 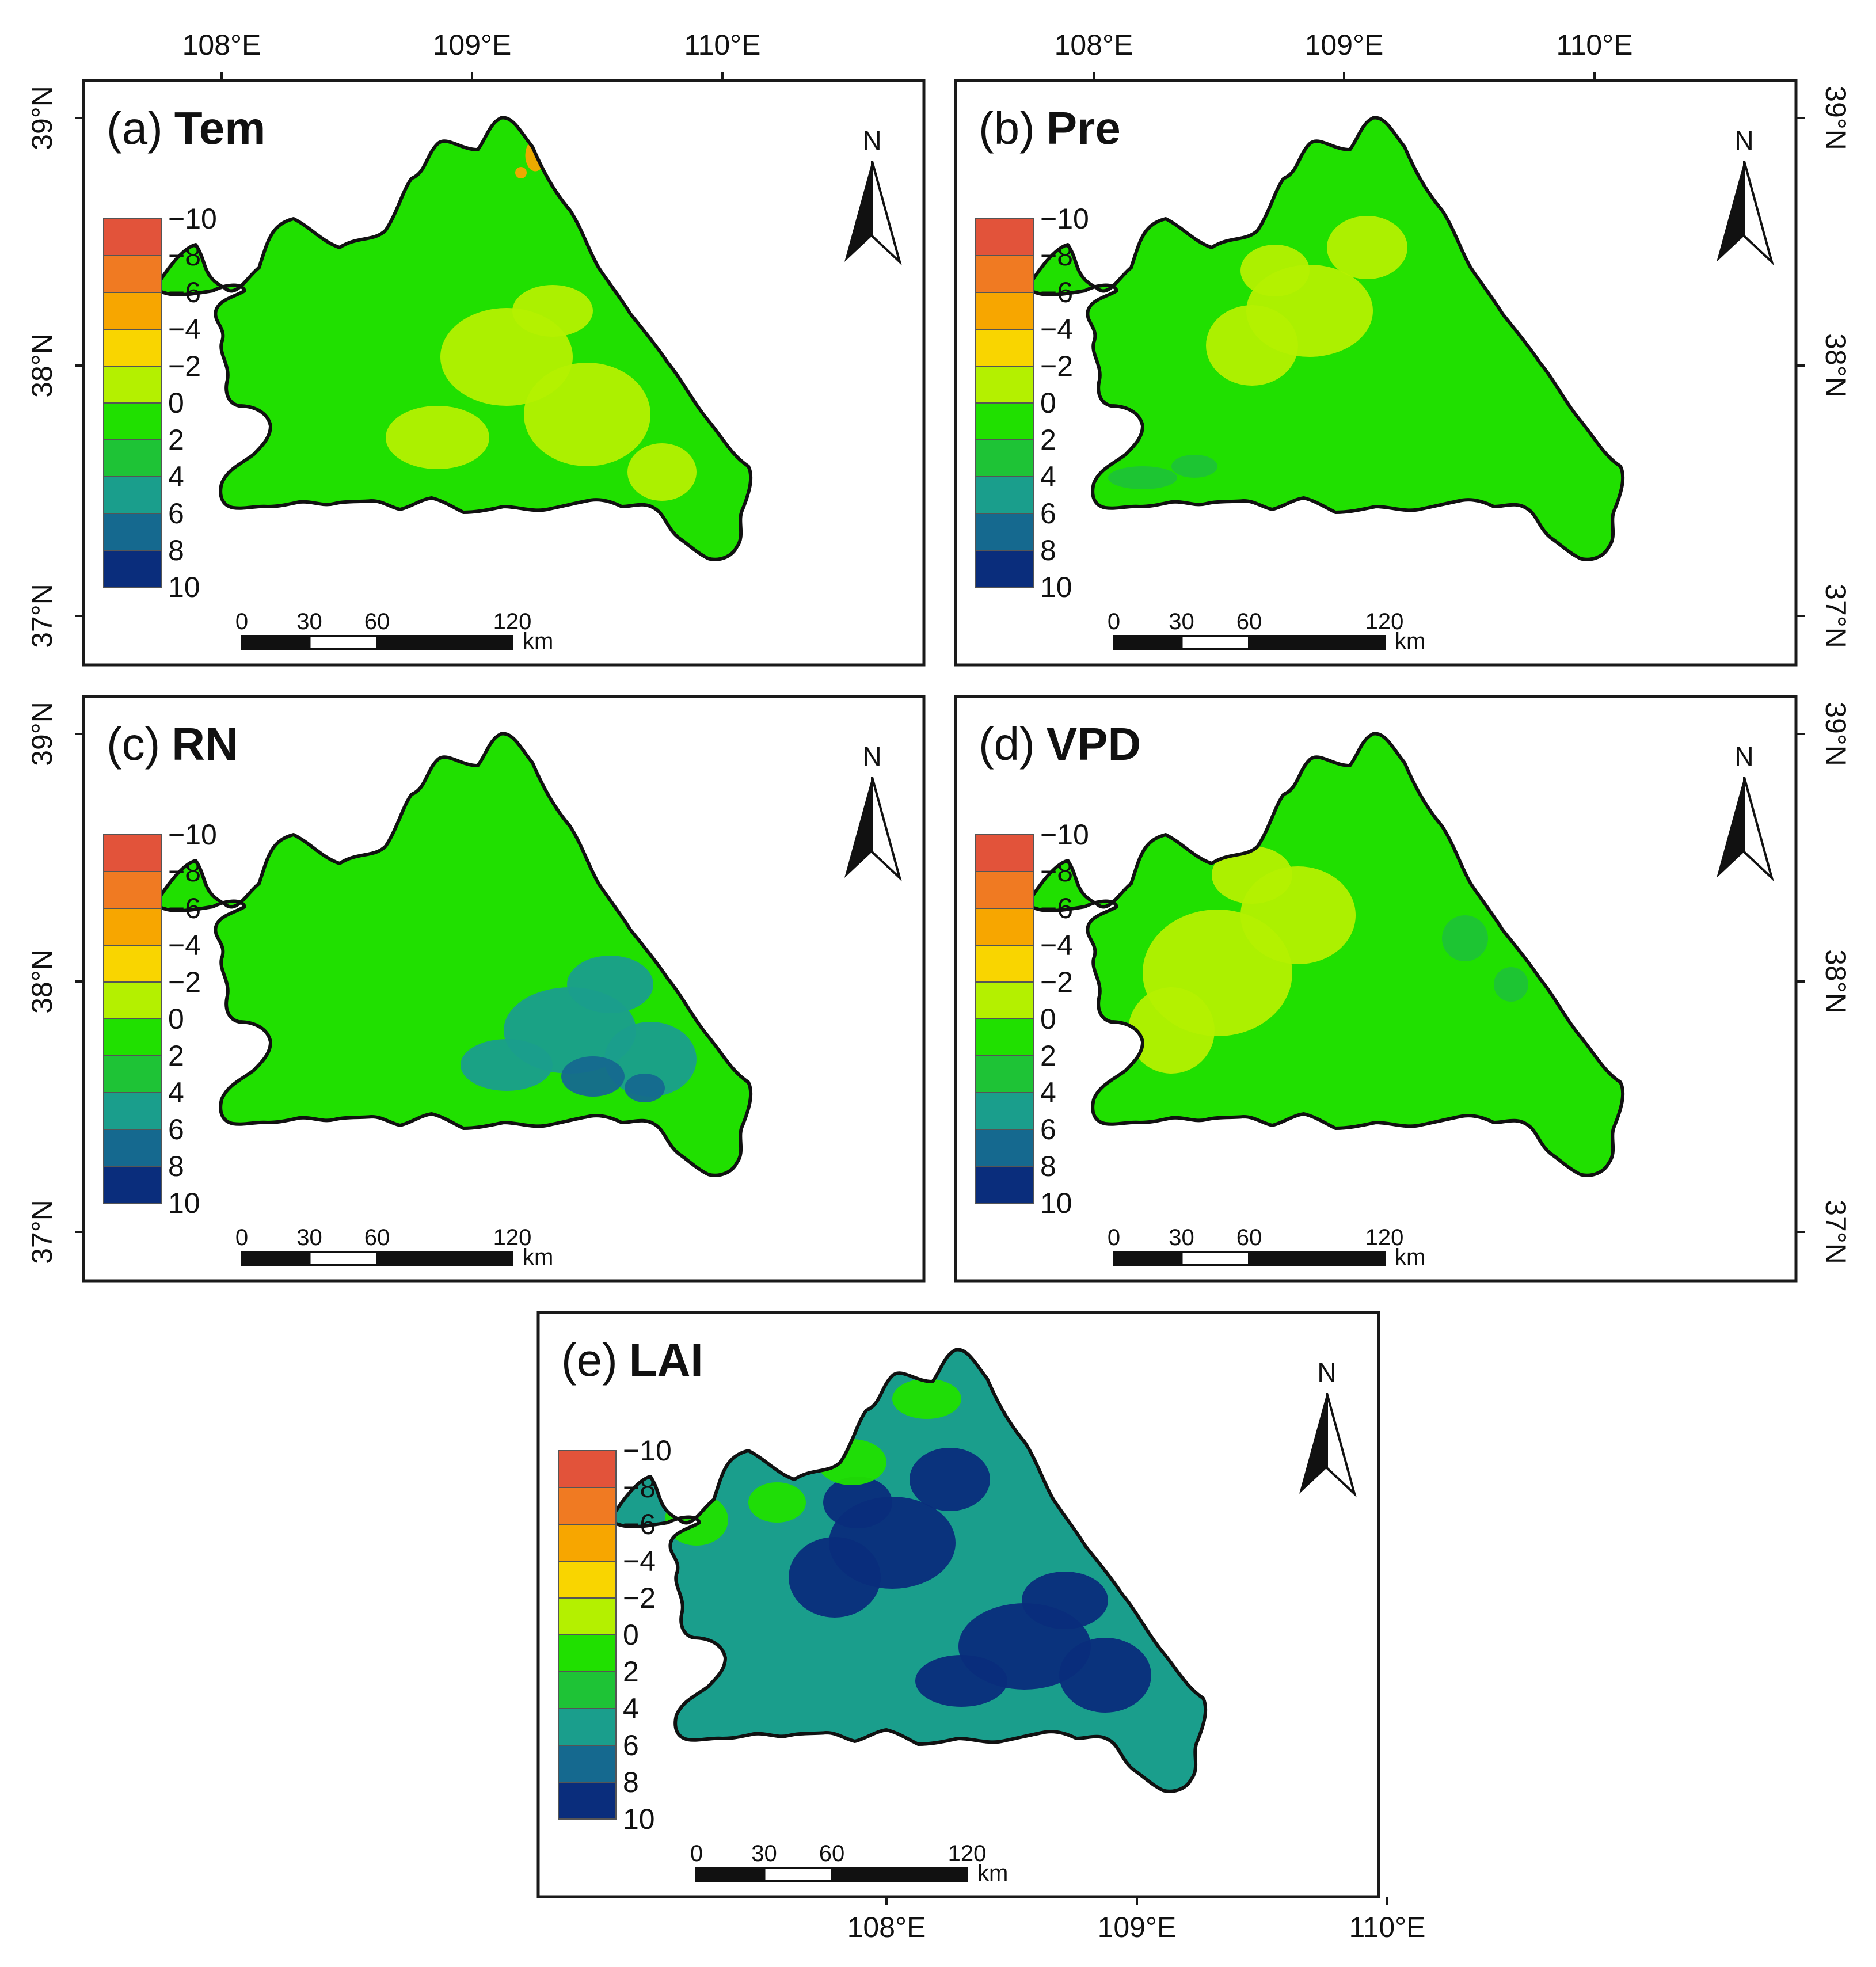 I want to click on north-label: N, so click(x=1743, y=140).